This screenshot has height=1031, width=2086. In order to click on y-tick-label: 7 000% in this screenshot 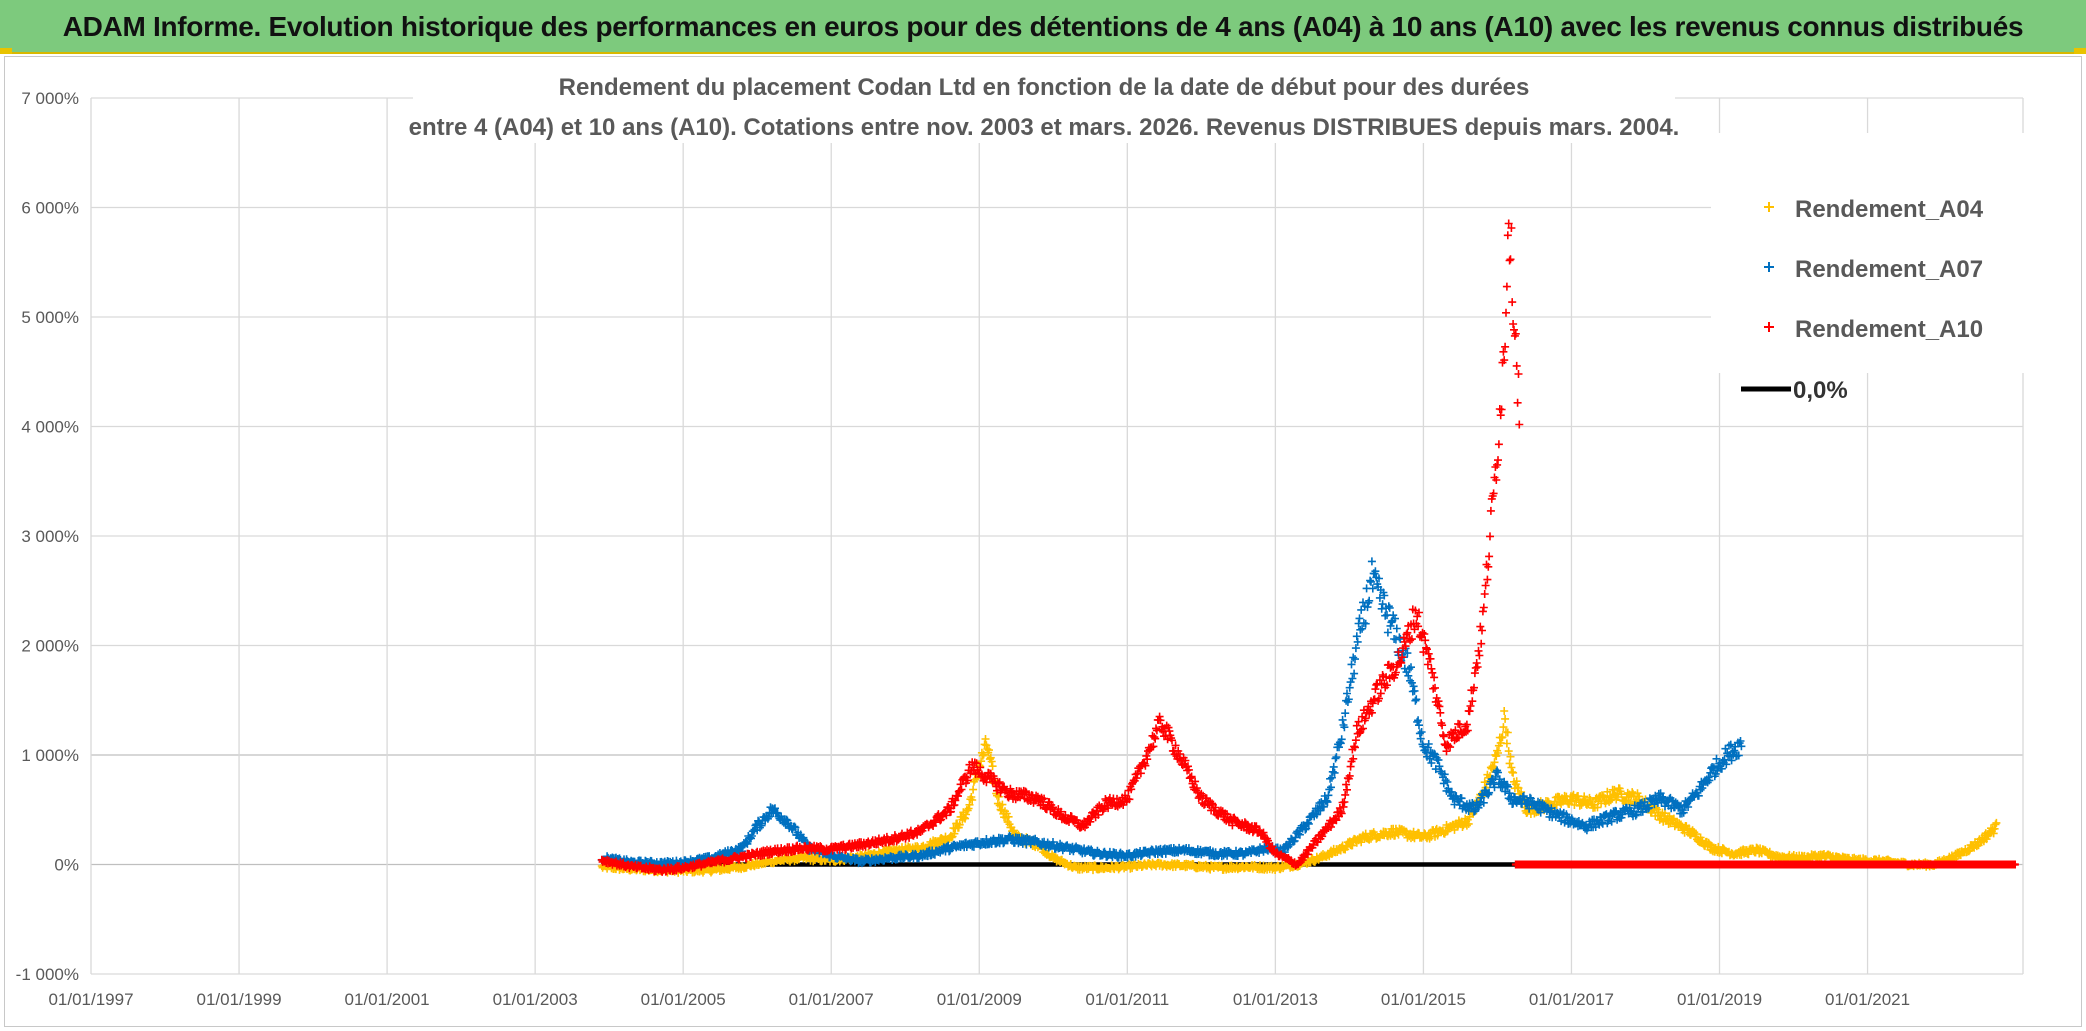, I will do `click(50, 98)`.